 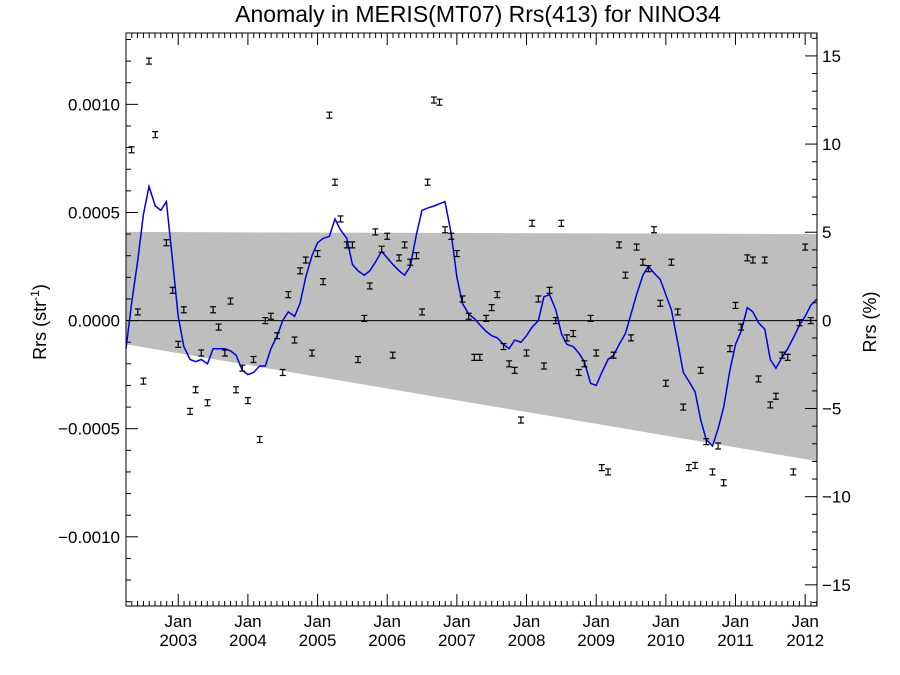 I want to click on y-right-tick-label: −15, so click(x=836, y=585).